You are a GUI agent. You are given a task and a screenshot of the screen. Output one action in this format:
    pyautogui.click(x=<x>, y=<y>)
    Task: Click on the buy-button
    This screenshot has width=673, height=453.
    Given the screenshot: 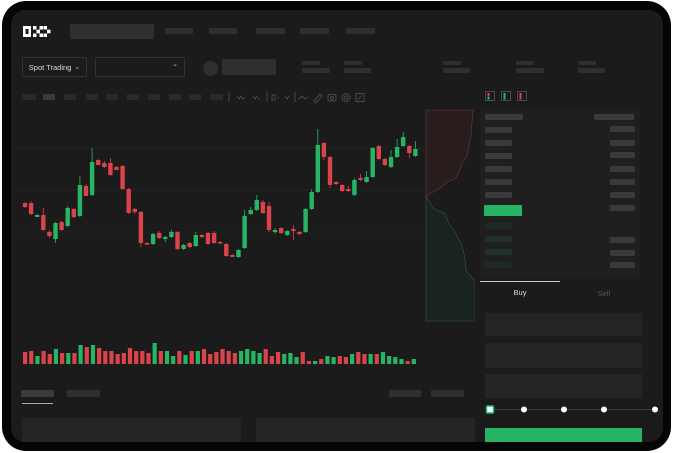 What is the action you would take?
    pyautogui.click(x=563, y=435)
    